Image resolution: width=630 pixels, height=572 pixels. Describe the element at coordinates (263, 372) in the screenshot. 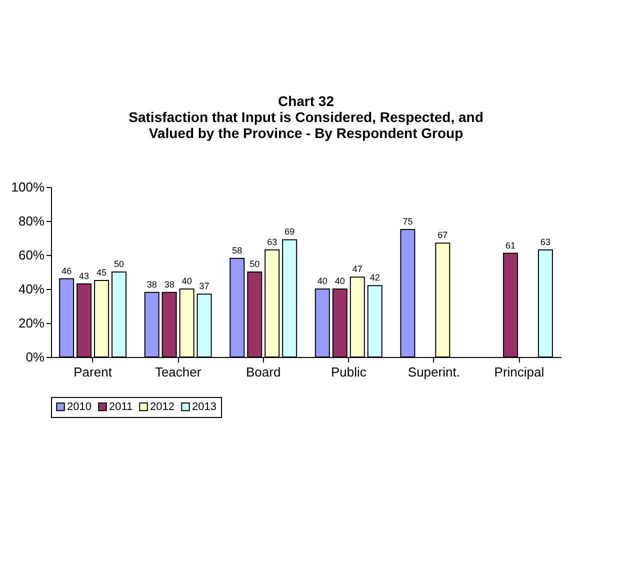

I see `x-tick-label: Board` at that location.